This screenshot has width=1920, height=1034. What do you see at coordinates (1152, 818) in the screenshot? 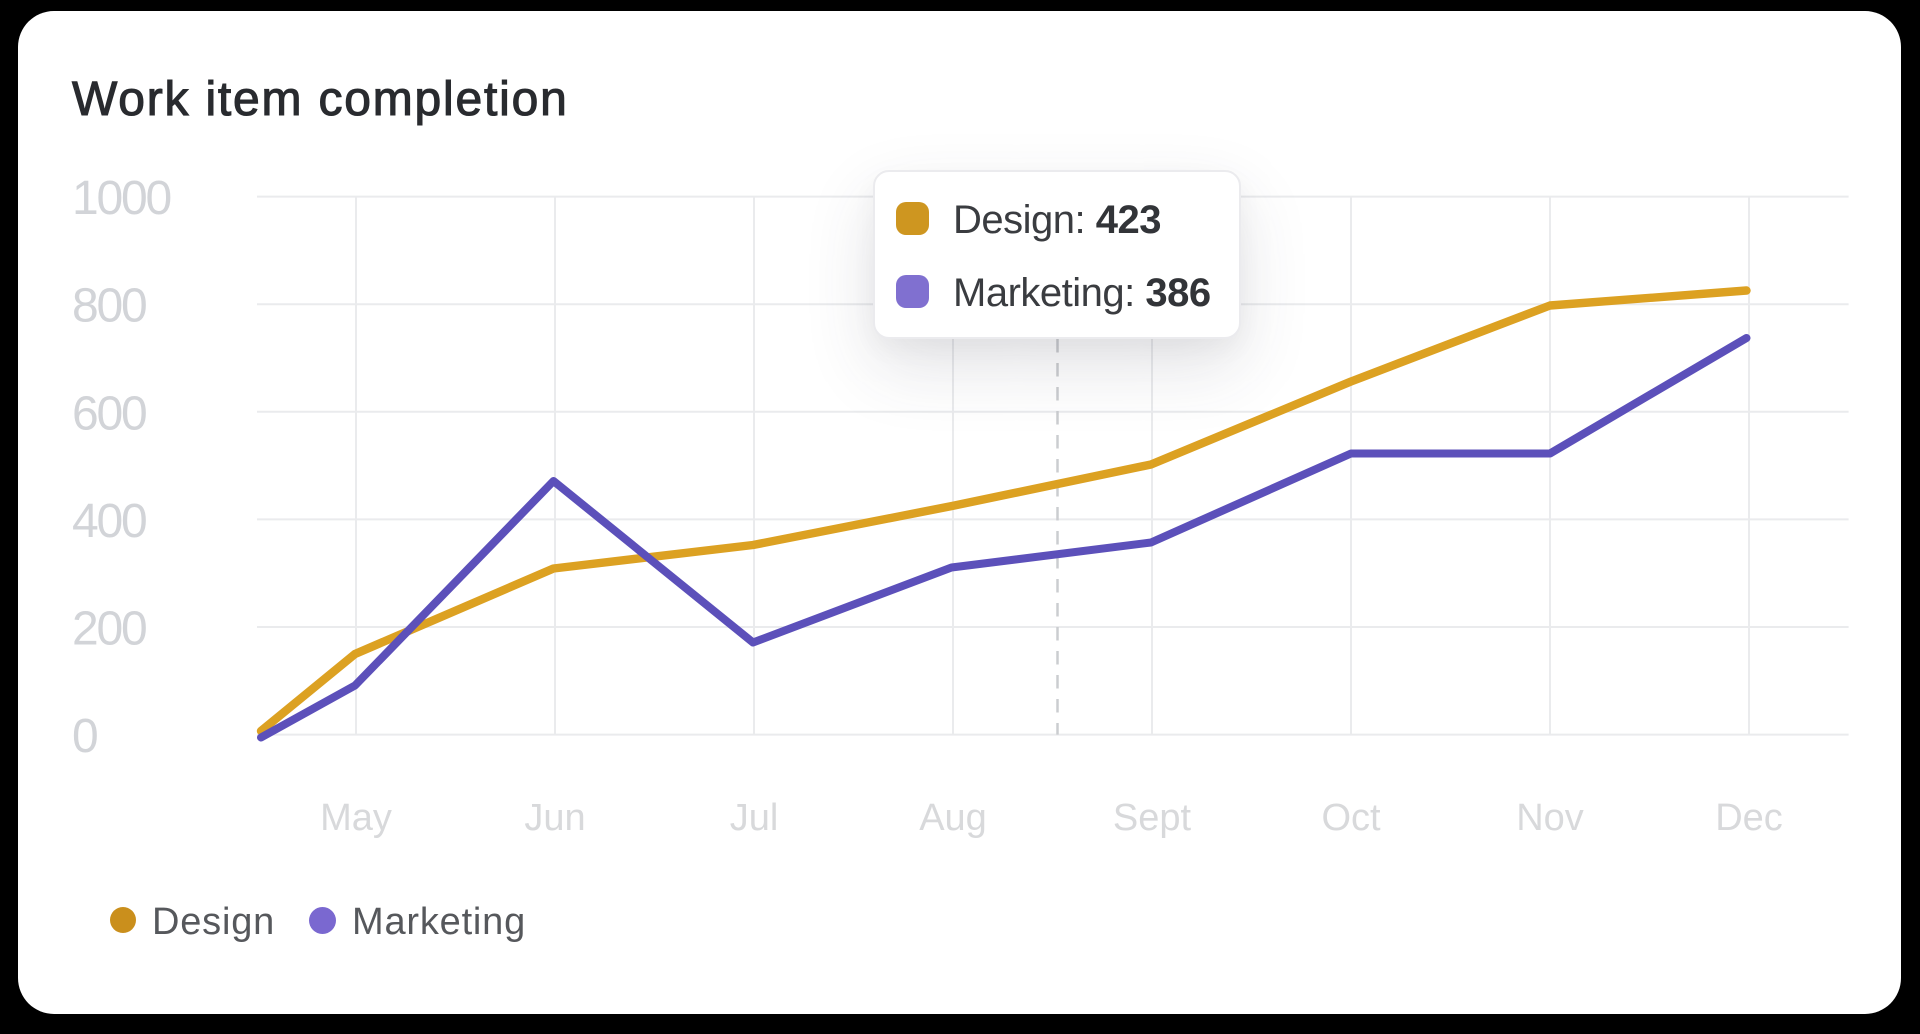
I see `svg-text: Sept` at bounding box center [1152, 818].